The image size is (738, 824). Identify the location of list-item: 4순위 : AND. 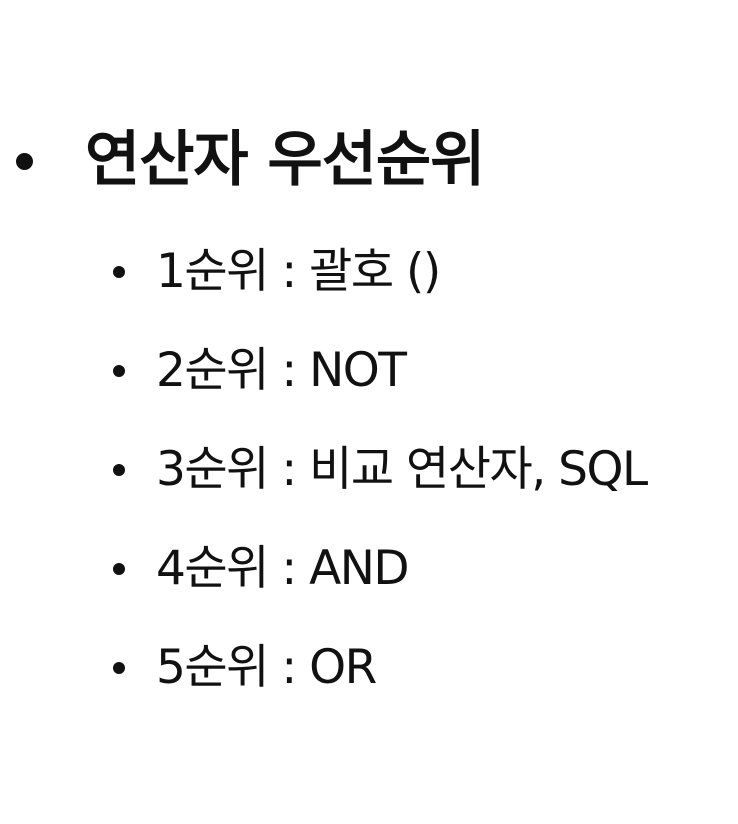
(369, 588).